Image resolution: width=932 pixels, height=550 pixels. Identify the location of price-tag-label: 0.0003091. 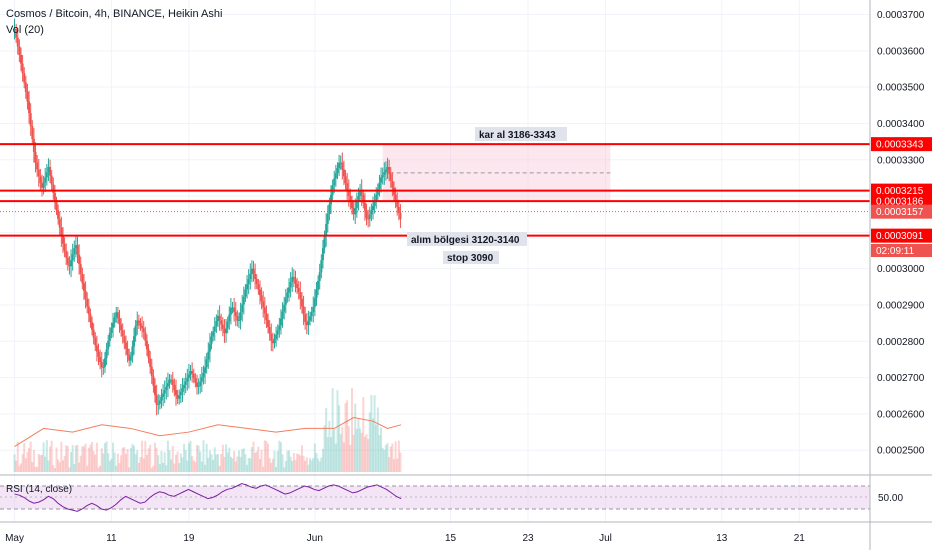
(900, 236).